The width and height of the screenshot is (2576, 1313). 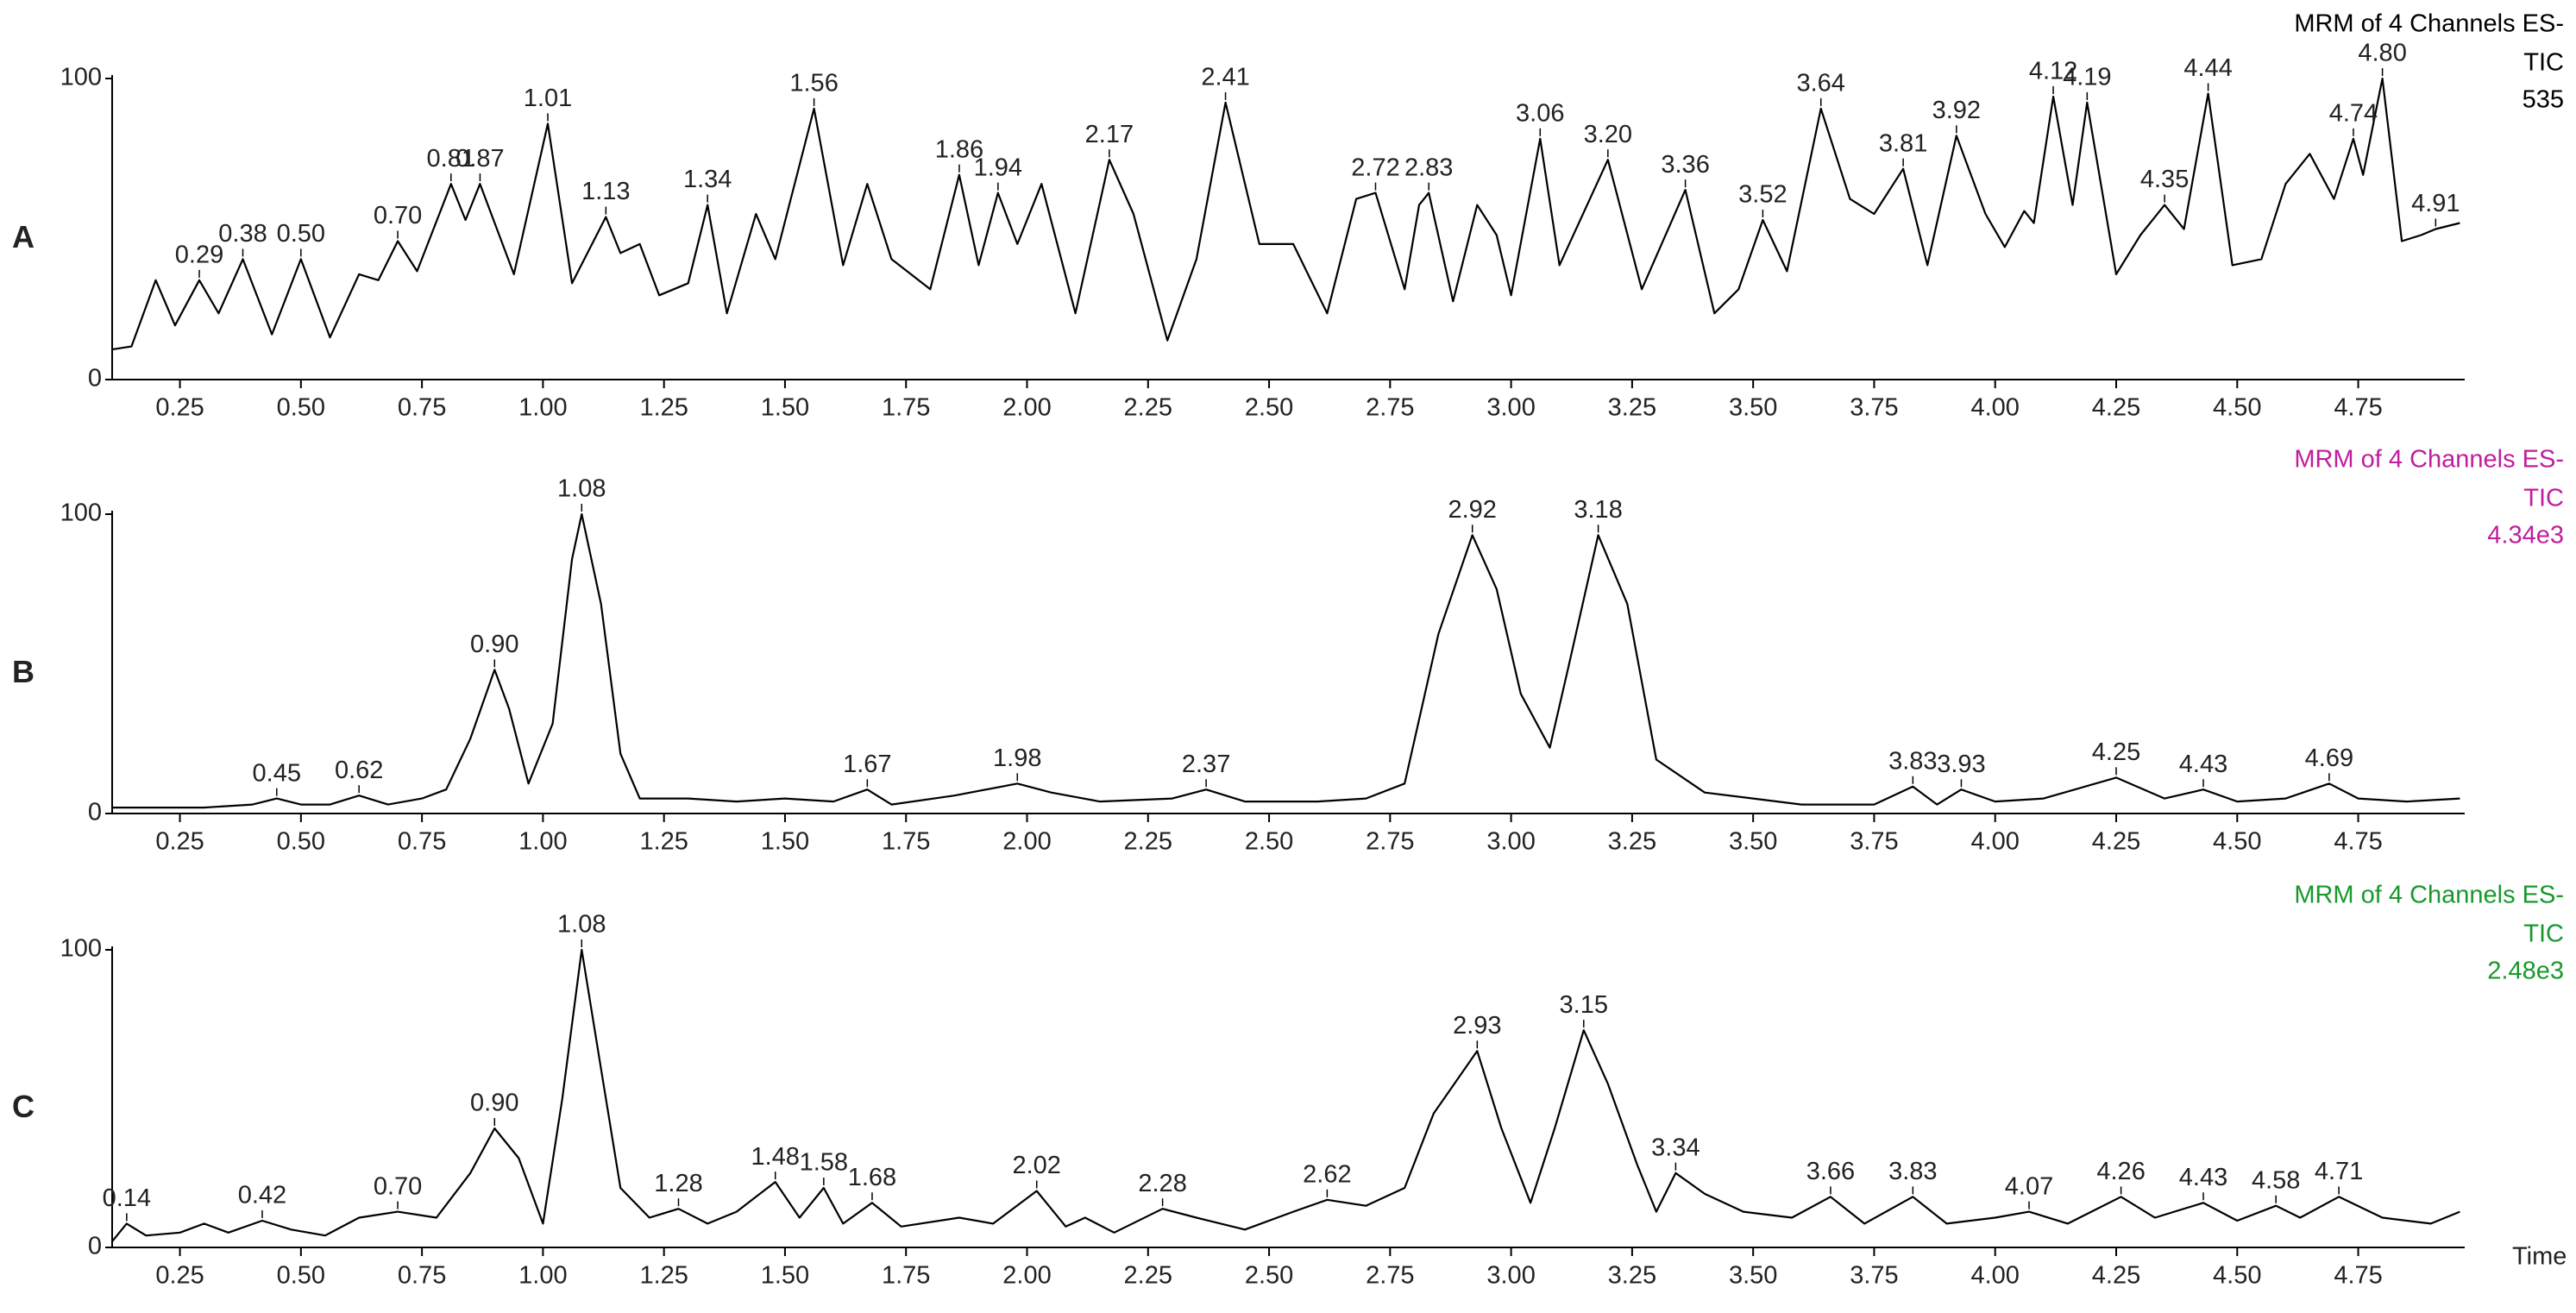 I want to click on peak-label: 3.83, so click(x=1912, y=761).